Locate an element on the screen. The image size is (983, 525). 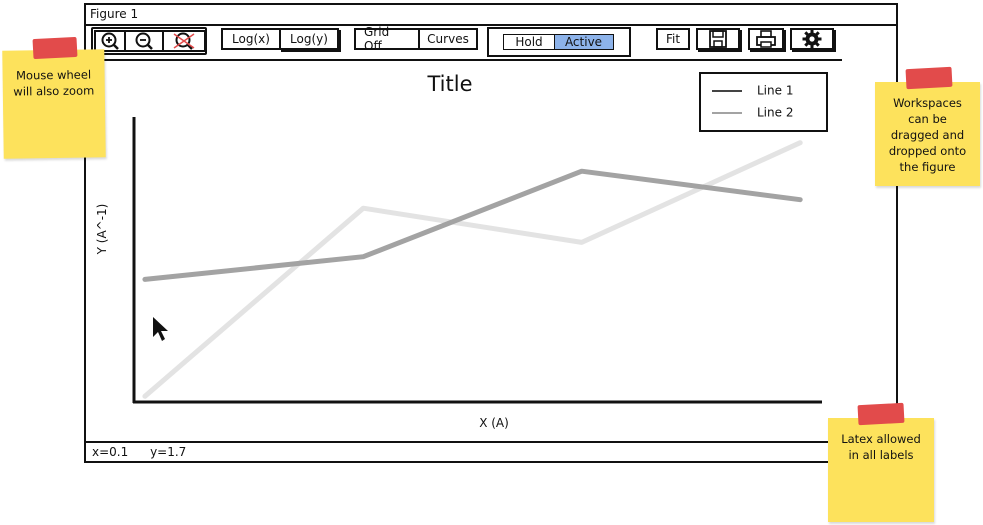
print-icon is located at coordinates (766, 39).